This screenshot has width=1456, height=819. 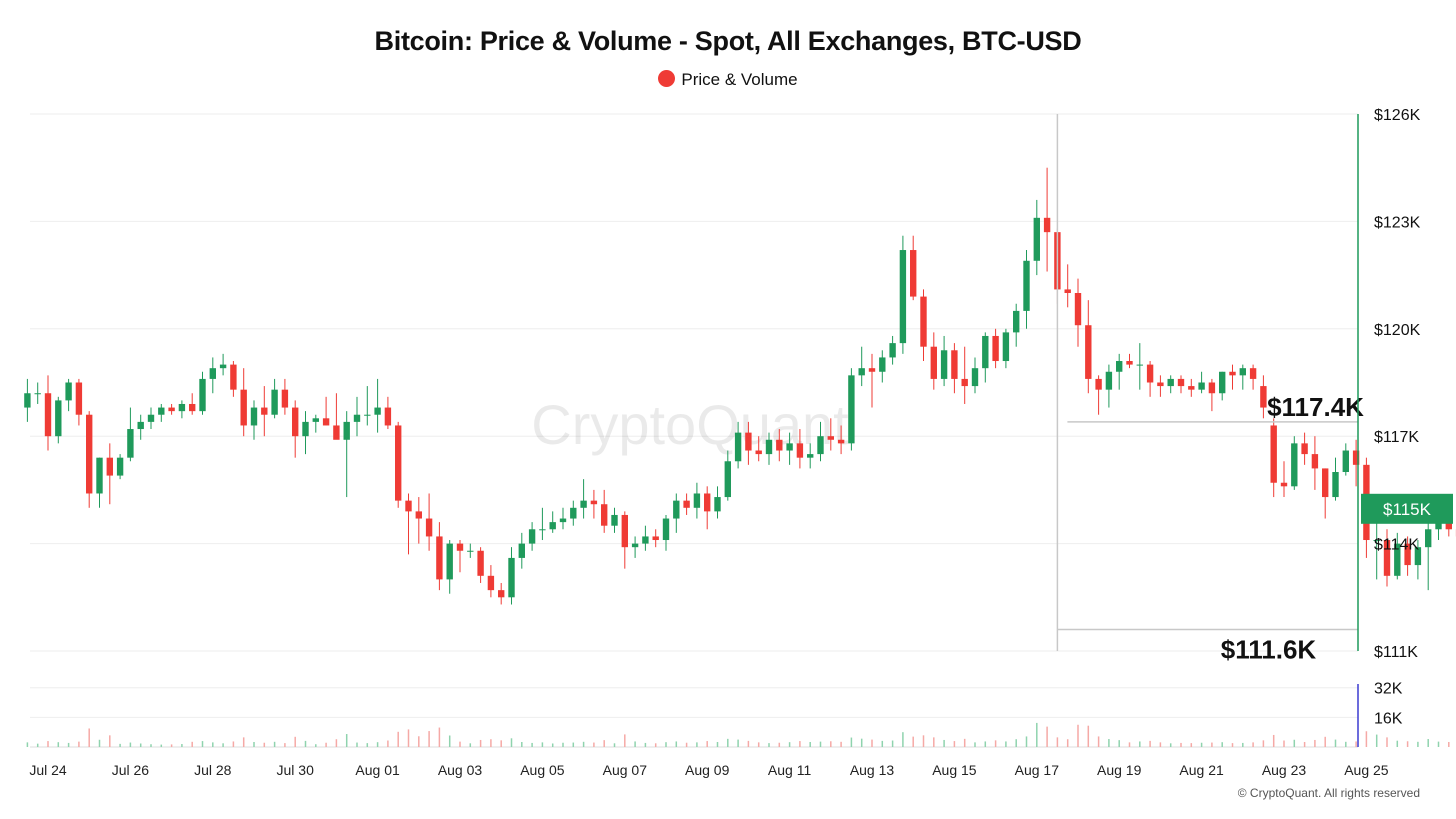 I want to click on price-tick-label: $111K, so click(x=1396, y=652).